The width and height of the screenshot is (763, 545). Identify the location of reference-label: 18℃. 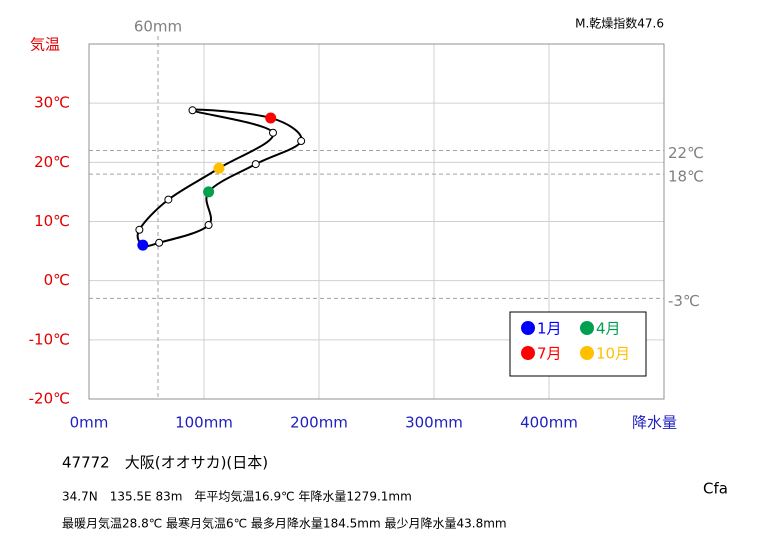
(686, 177).